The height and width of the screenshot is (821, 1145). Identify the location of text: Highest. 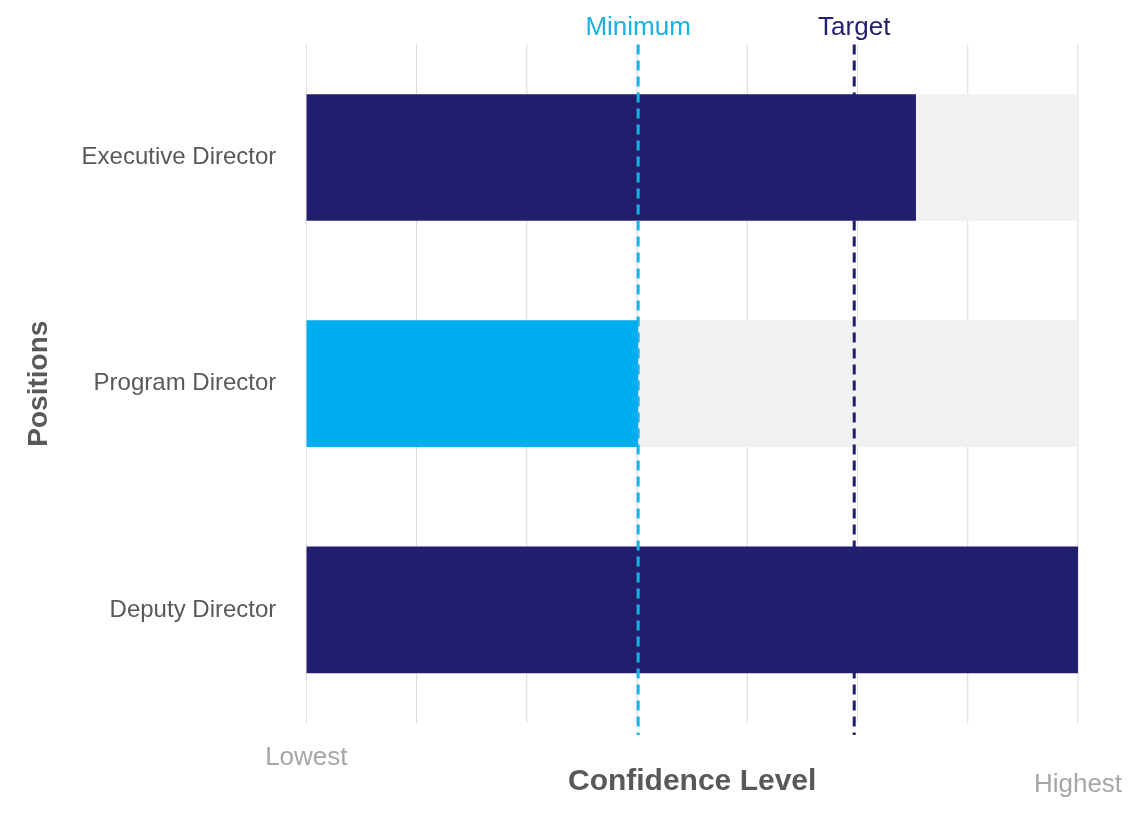
(1078, 783).